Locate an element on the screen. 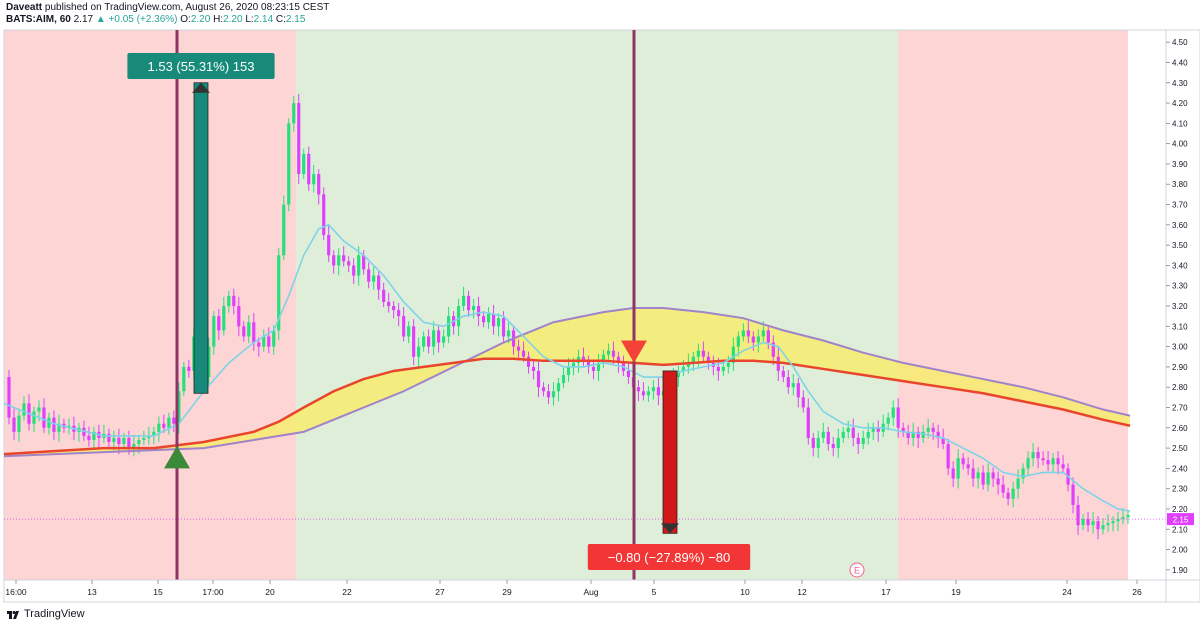 Image resolution: width=1200 pixels, height=625 pixels. y-tick-label: 2.00 is located at coordinates (1180, 550).